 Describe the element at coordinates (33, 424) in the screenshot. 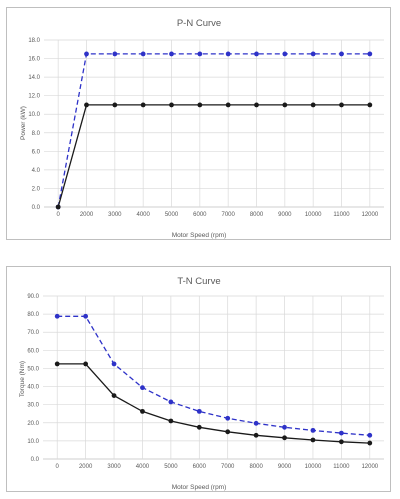

I see `tn-y-tick-label: 20.0` at that location.